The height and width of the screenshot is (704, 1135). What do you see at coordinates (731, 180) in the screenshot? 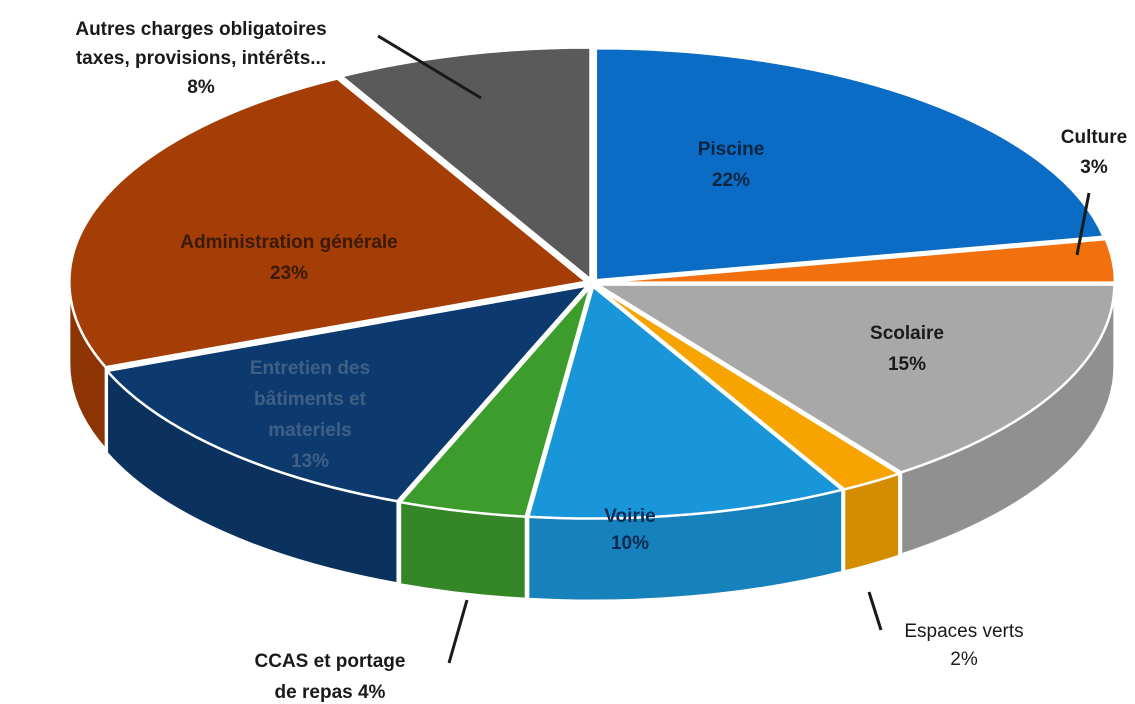
I see `slice-label-line: 22%` at bounding box center [731, 180].